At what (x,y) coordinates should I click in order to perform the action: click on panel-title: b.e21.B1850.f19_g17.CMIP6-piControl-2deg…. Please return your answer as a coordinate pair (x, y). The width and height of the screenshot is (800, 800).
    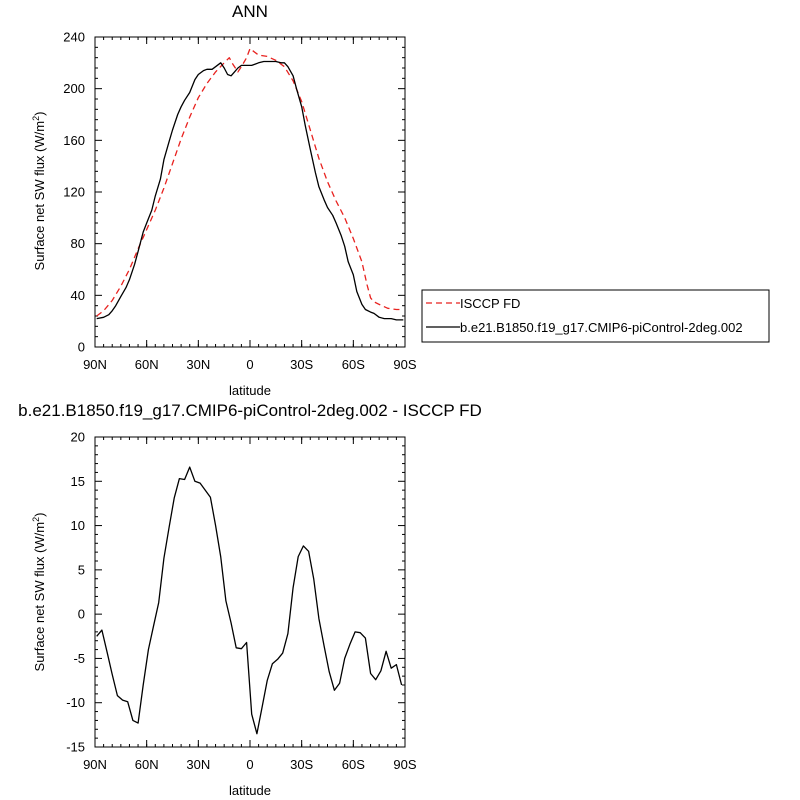
    Looking at the image, I should click on (250, 410).